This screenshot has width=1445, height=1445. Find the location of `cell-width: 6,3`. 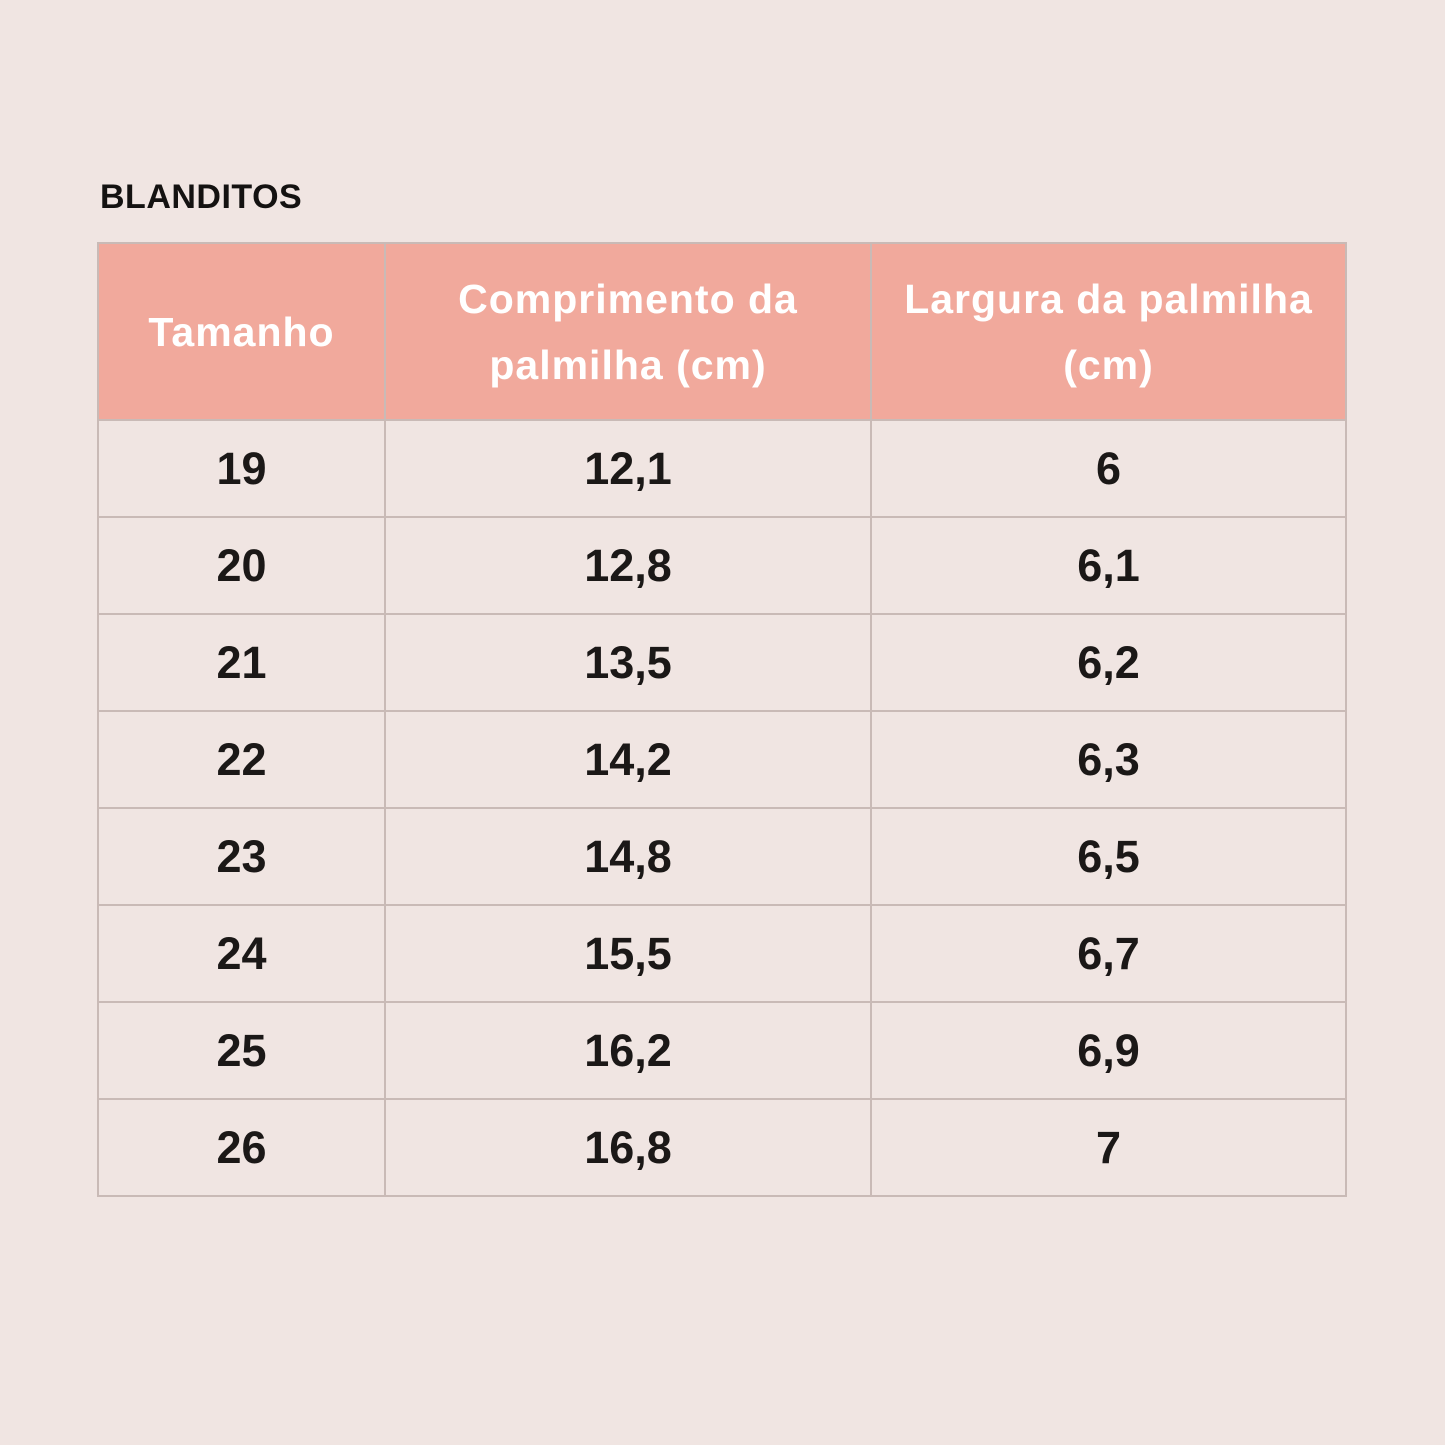

cell-width: 6,3 is located at coordinates (1108, 759).